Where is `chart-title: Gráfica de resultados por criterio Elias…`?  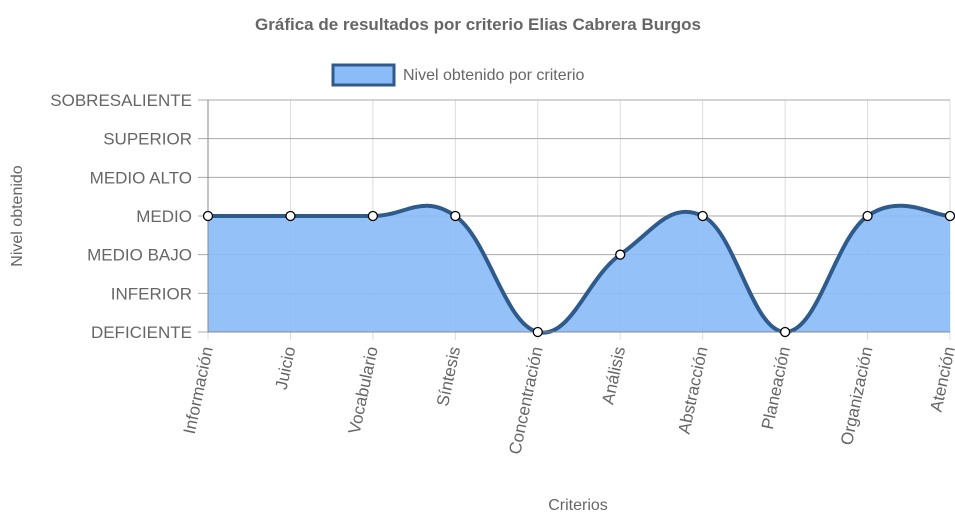
chart-title: Gráfica de resultados por criterio Elias… is located at coordinates (478, 24).